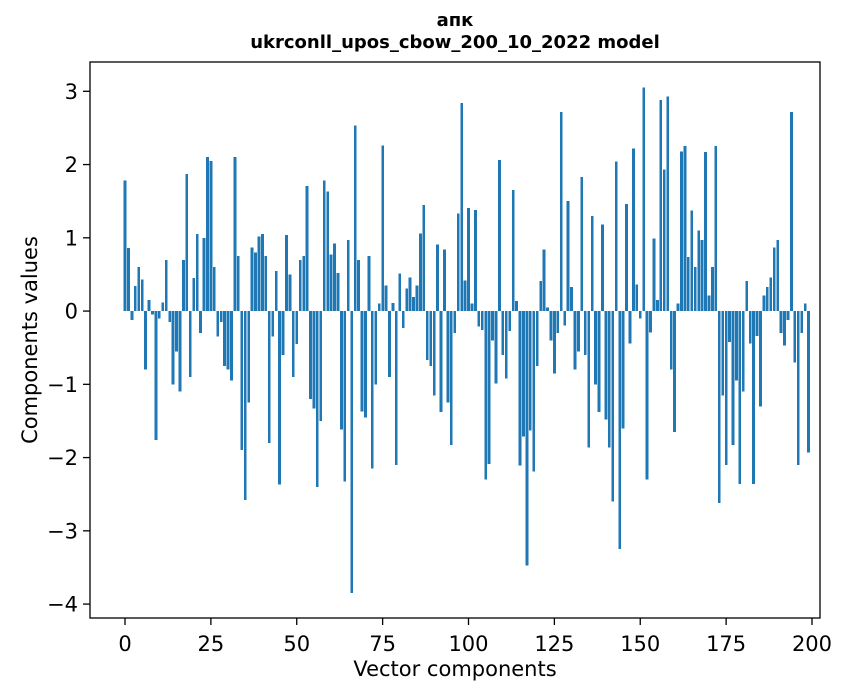 The height and width of the screenshot is (696, 847). What do you see at coordinates (455, 20) in the screenshot?
I see `chart-title-word: апк` at bounding box center [455, 20].